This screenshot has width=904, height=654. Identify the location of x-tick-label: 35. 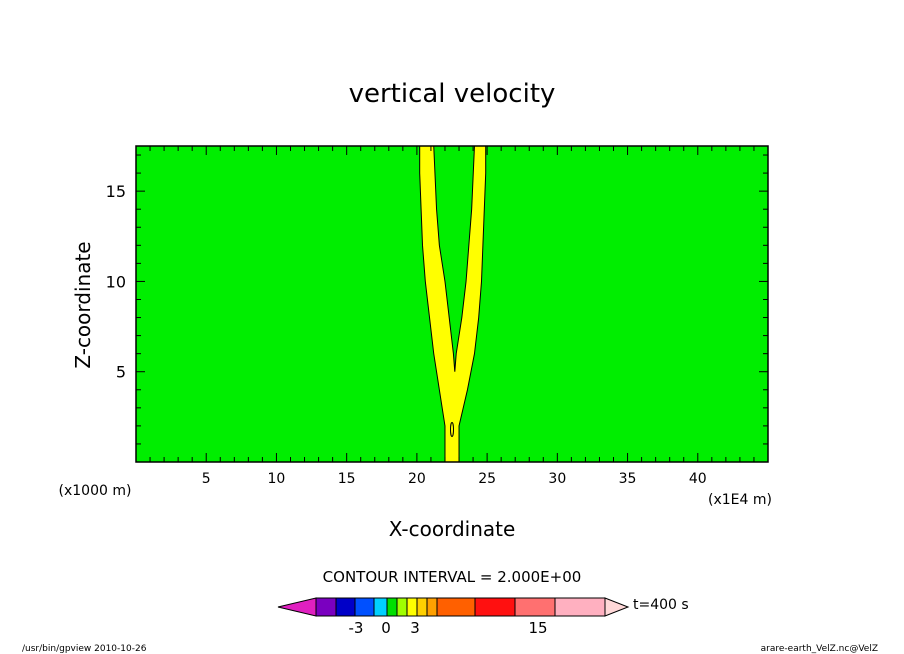
(628, 479).